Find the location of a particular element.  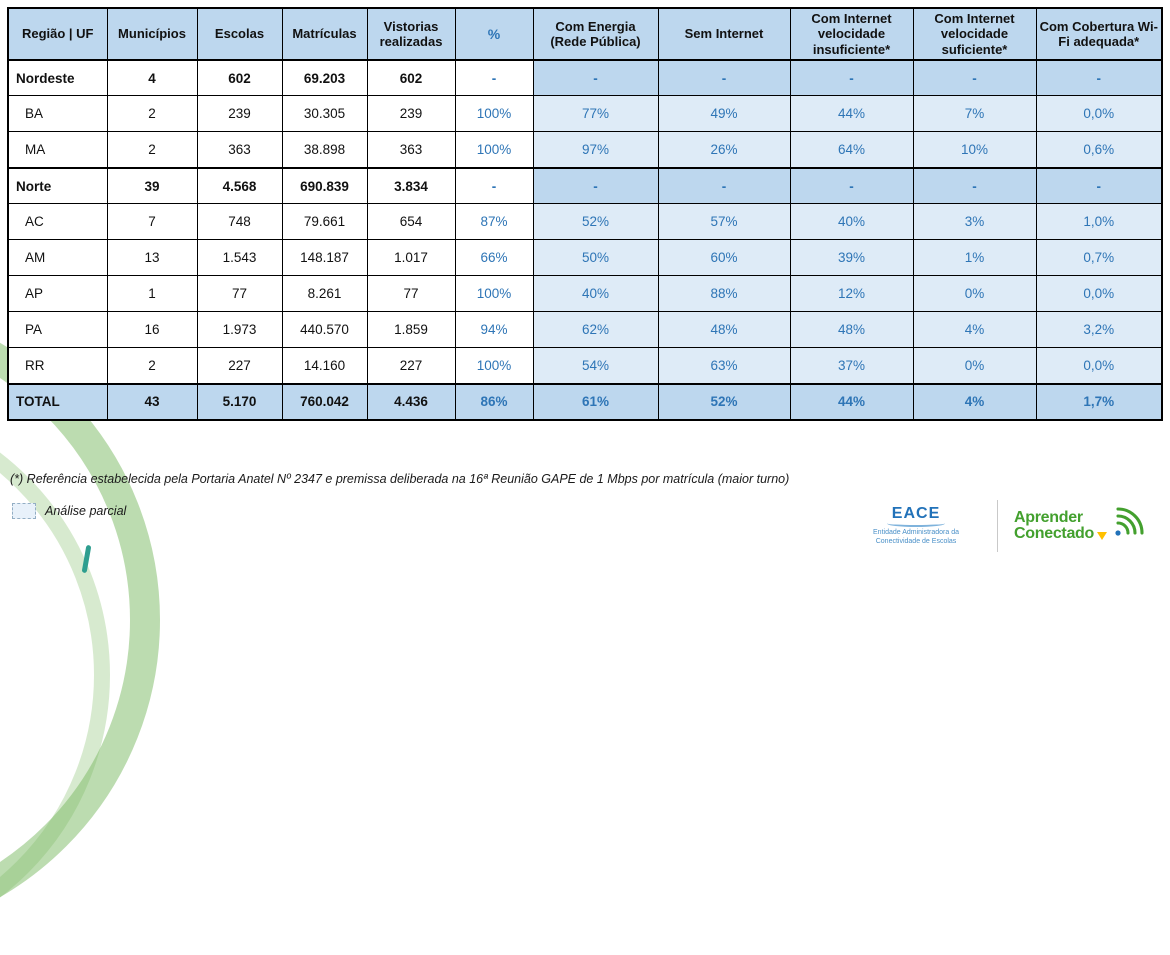

table-cell: 0,0% is located at coordinates (1099, 366).